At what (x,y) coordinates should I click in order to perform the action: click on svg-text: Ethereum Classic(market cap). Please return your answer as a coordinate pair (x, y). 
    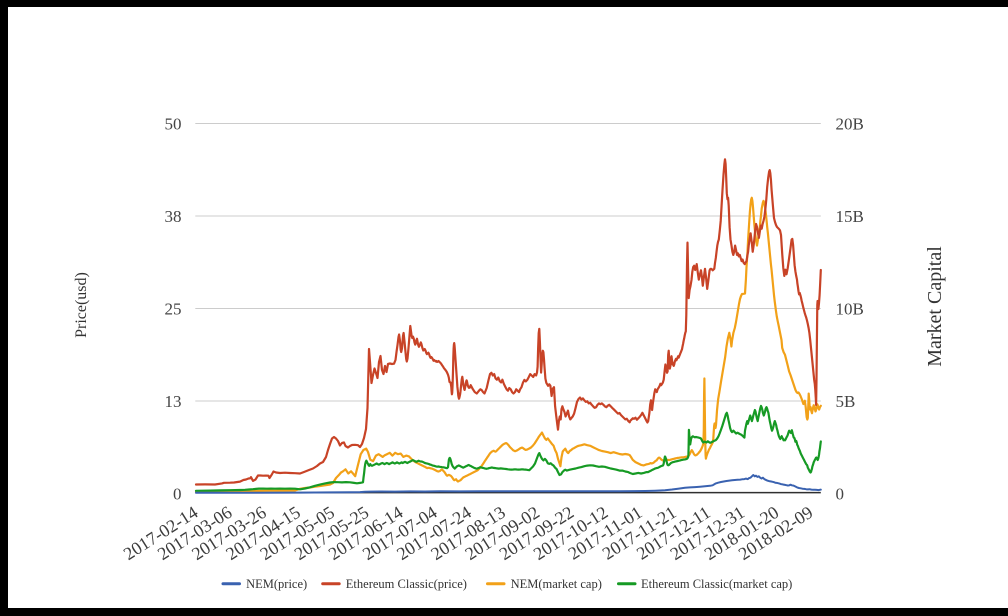
    Looking at the image, I should click on (716, 584).